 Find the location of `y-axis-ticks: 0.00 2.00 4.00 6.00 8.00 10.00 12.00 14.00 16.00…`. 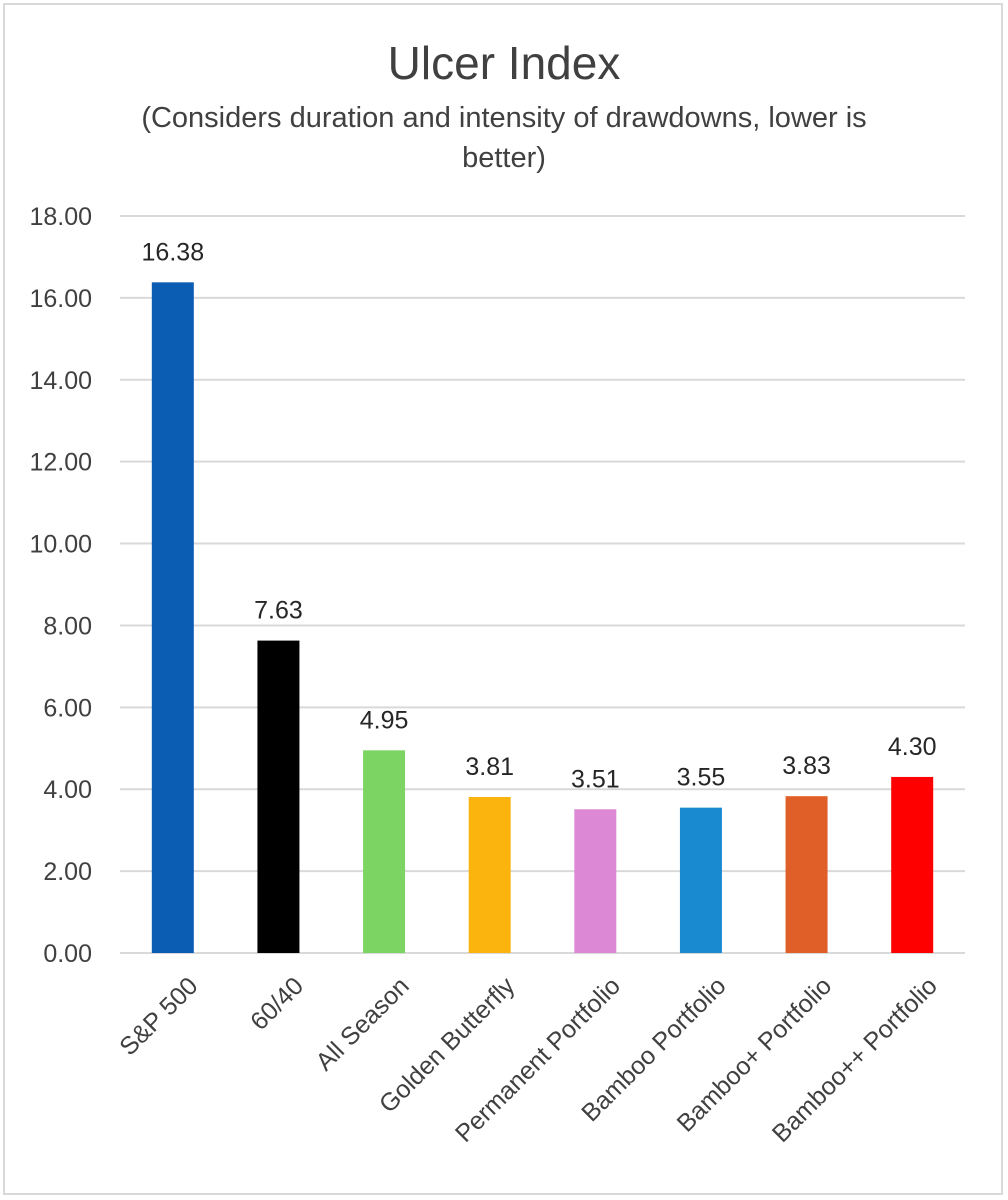

y-axis-ticks: 0.00 2.00 4.00 6.00 8.00 10.00 12.00 14.00 16.00… is located at coordinates (60, 585).